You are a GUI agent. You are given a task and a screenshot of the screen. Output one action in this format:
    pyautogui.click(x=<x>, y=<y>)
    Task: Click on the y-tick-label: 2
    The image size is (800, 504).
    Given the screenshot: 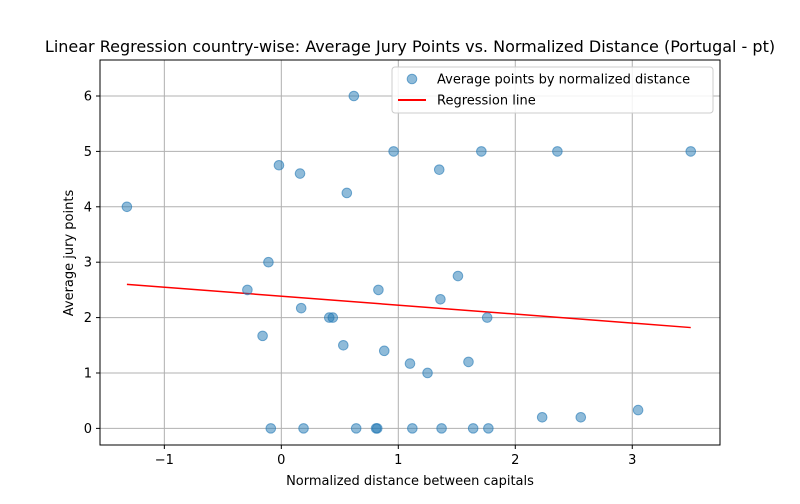 What is the action you would take?
    pyautogui.click(x=88, y=318)
    